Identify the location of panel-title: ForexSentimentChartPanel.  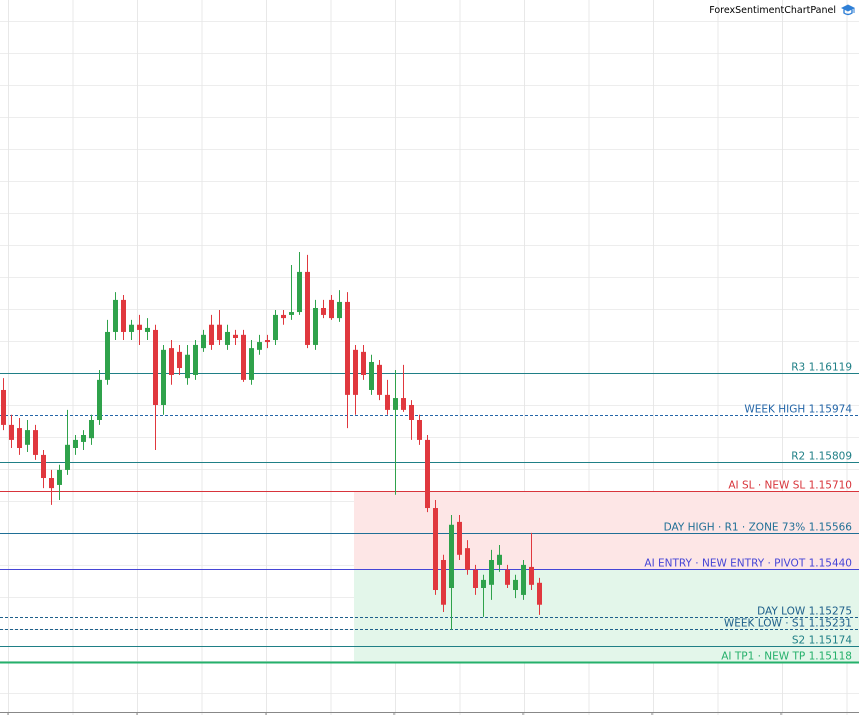
(772, 10).